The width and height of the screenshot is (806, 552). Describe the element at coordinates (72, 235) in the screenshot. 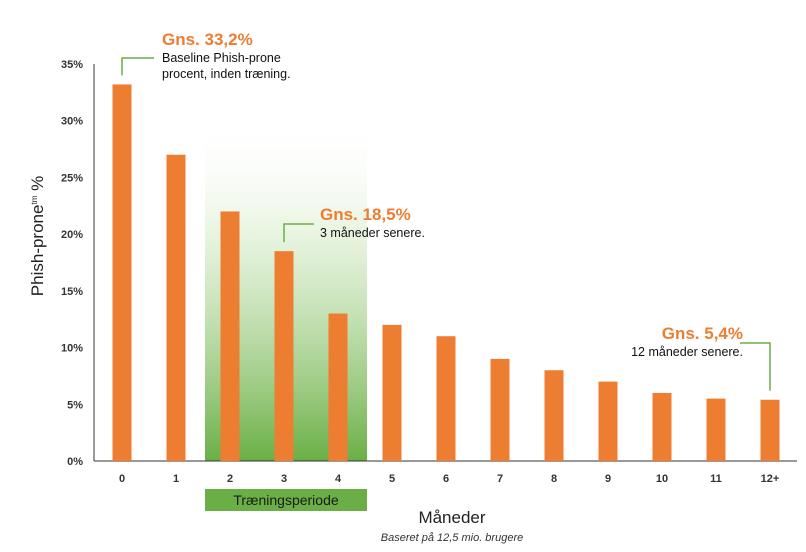

I see `y-tick-label: 20%` at that location.